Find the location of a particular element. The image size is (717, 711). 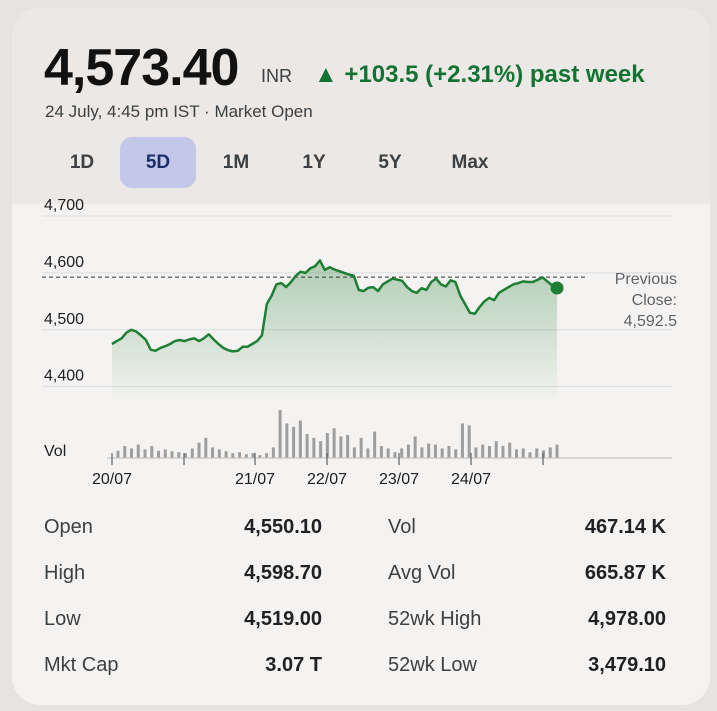

y-tick-label: 4,700 is located at coordinates (64, 205).